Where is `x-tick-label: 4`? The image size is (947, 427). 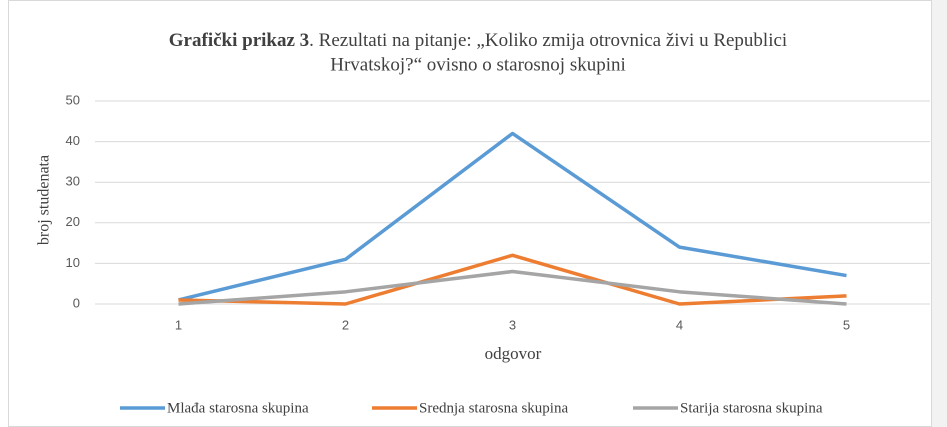
x-tick-label: 4 is located at coordinates (679, 324).